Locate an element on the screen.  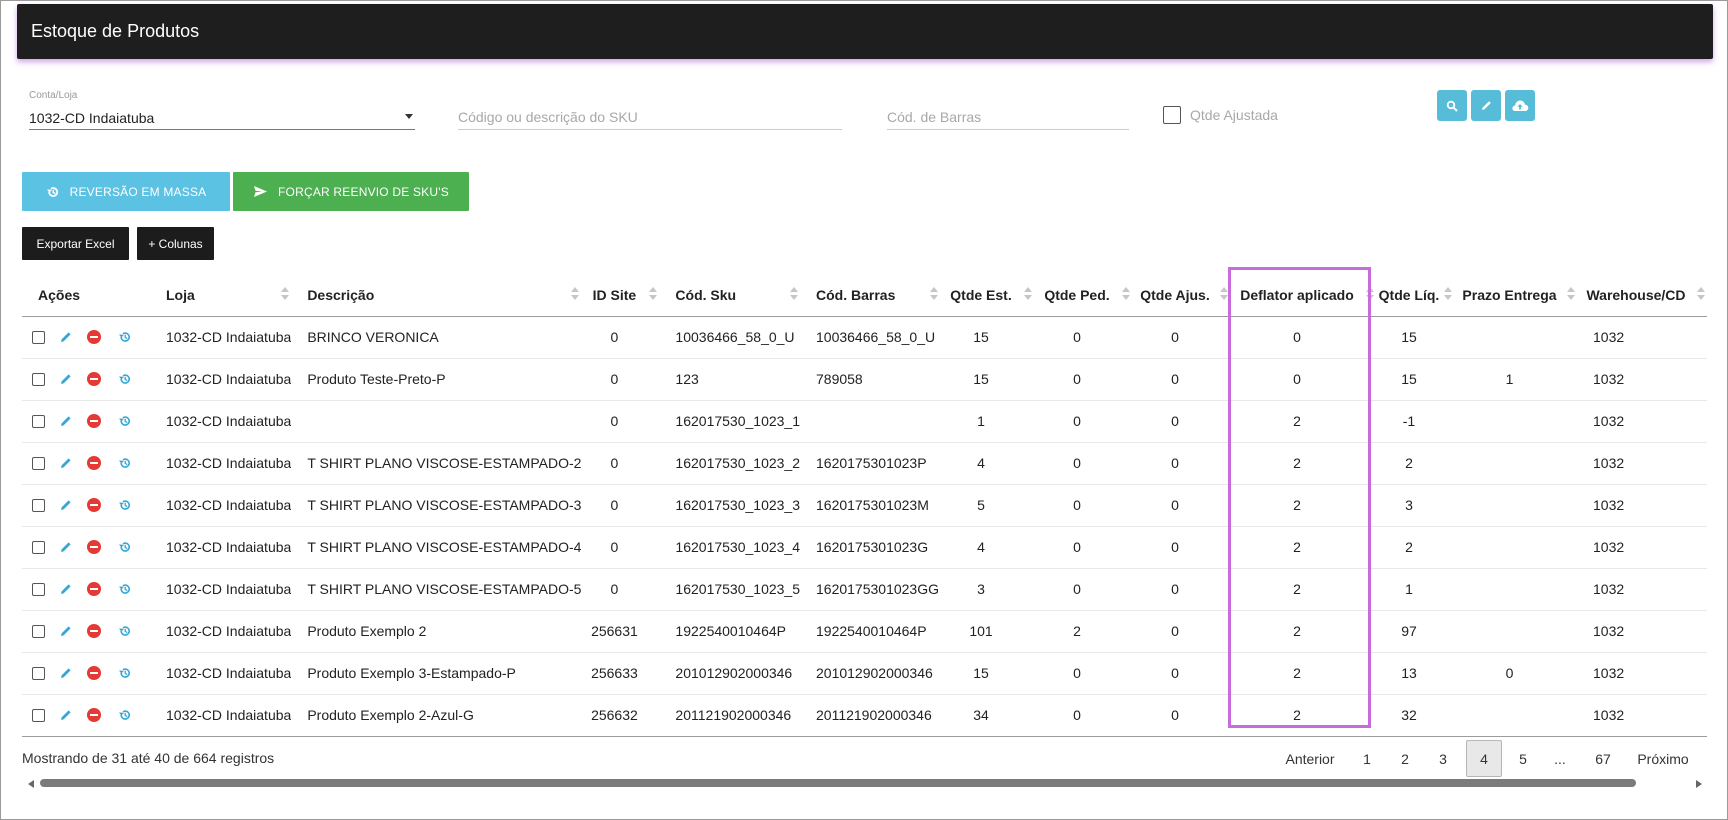
site-id-cell: 0 is located at coordinates (620, 421).